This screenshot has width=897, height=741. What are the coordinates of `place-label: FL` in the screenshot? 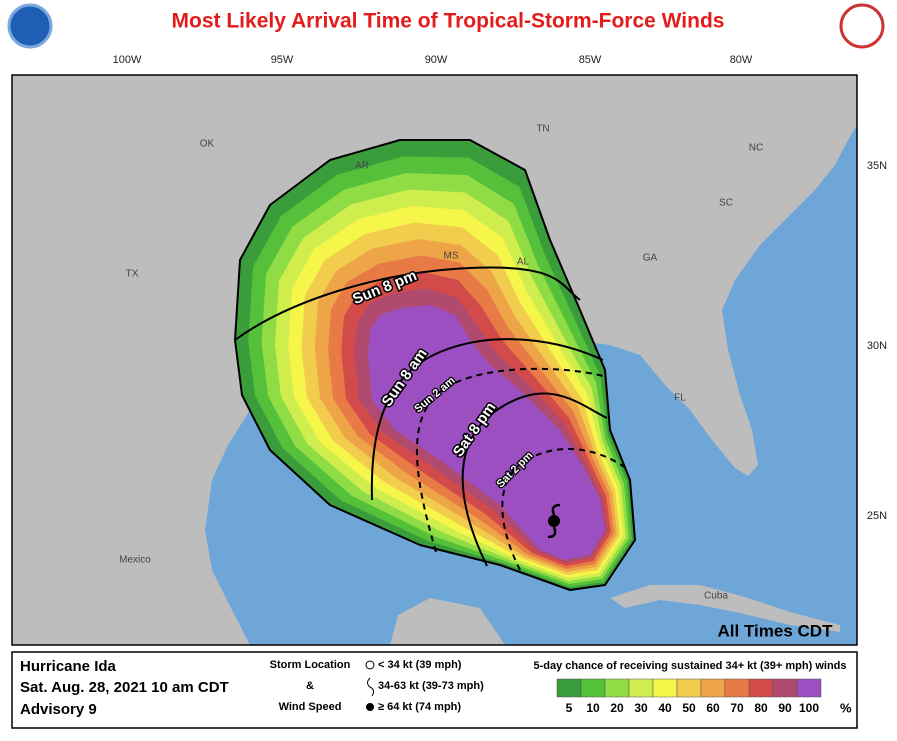 It's located at (680, 398).